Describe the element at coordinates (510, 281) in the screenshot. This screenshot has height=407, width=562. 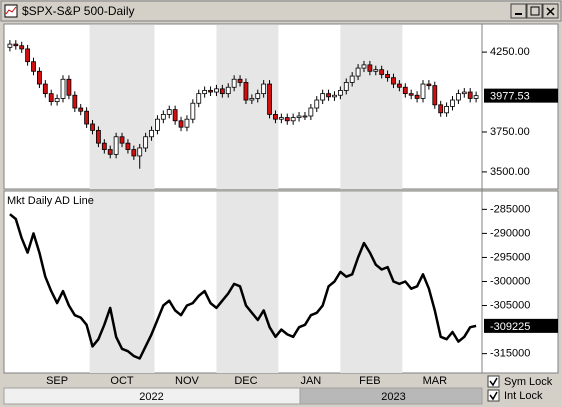
I see `y-tick-label: -300000` at that location.